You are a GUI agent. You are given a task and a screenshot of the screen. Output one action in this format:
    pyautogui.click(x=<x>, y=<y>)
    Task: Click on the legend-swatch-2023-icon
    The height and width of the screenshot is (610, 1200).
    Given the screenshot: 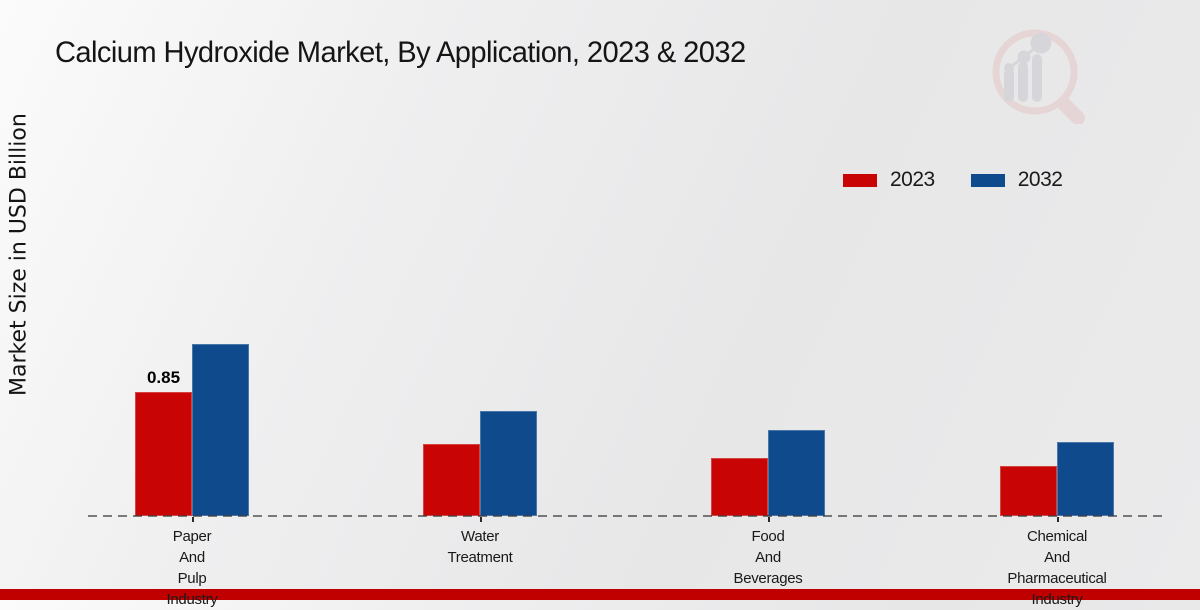 What is the action you would take?
    pyautogui.click(x=860, y=180)
    